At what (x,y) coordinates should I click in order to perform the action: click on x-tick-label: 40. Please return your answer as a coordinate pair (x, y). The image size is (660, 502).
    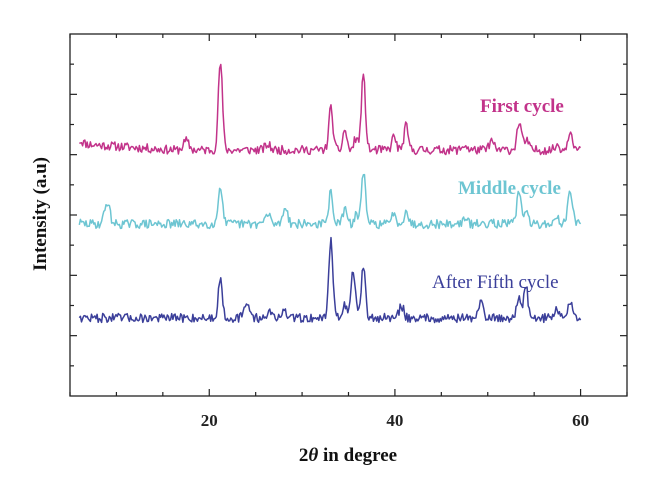
    Looking at the image, I should click on (394, 420).